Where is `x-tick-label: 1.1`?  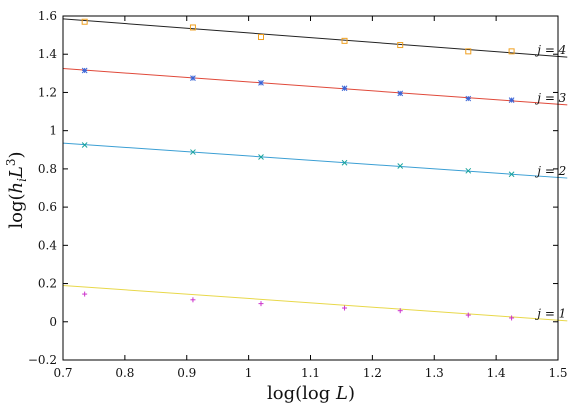
x-tick-label: 1.1 is located at coordinates (310, 373).